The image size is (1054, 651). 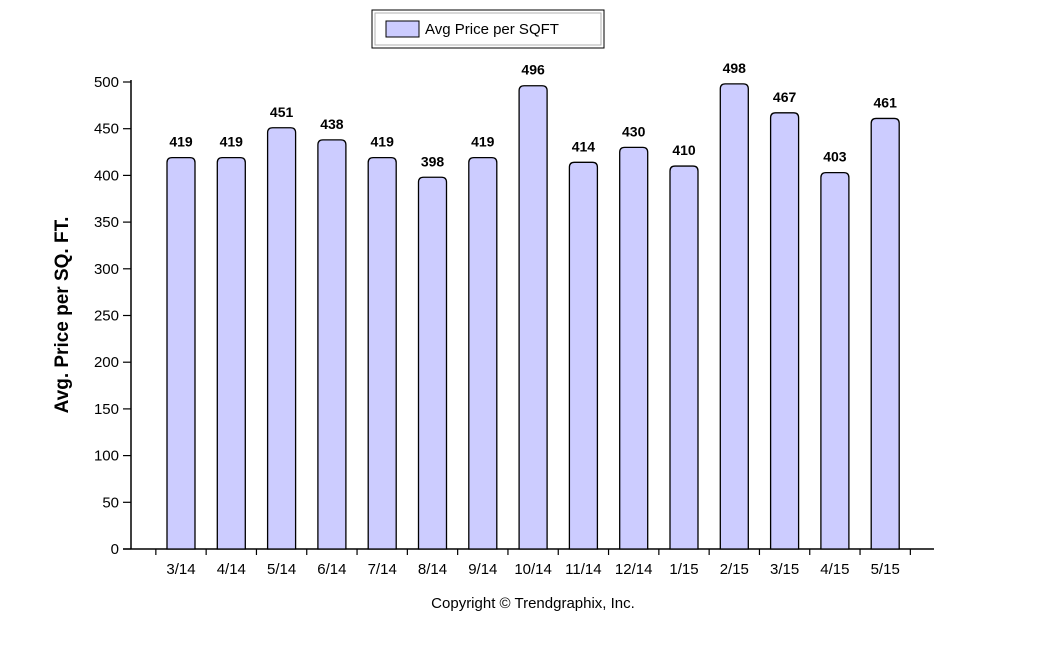 I want to click on x-tick-label: 4/15, so click(x=834, y=569).